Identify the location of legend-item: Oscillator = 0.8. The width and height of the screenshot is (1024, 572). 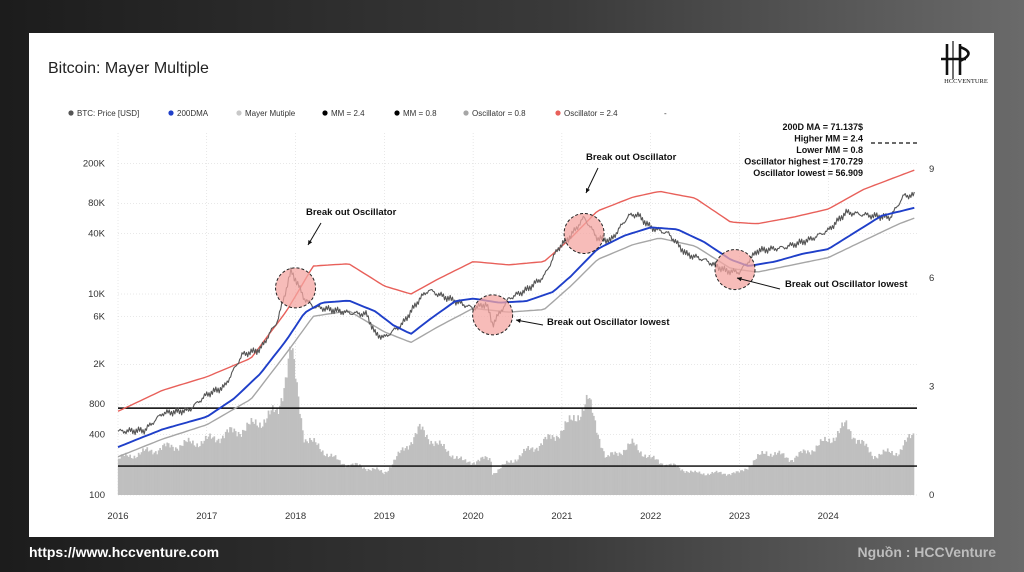
(494, 113).